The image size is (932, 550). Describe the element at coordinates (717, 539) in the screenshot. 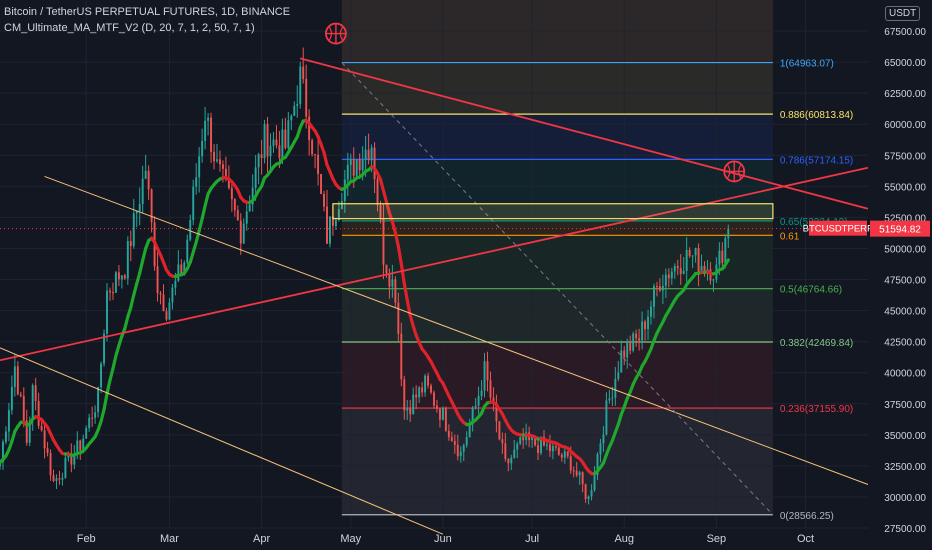

I see `time-tick-label: Sep` at that location.